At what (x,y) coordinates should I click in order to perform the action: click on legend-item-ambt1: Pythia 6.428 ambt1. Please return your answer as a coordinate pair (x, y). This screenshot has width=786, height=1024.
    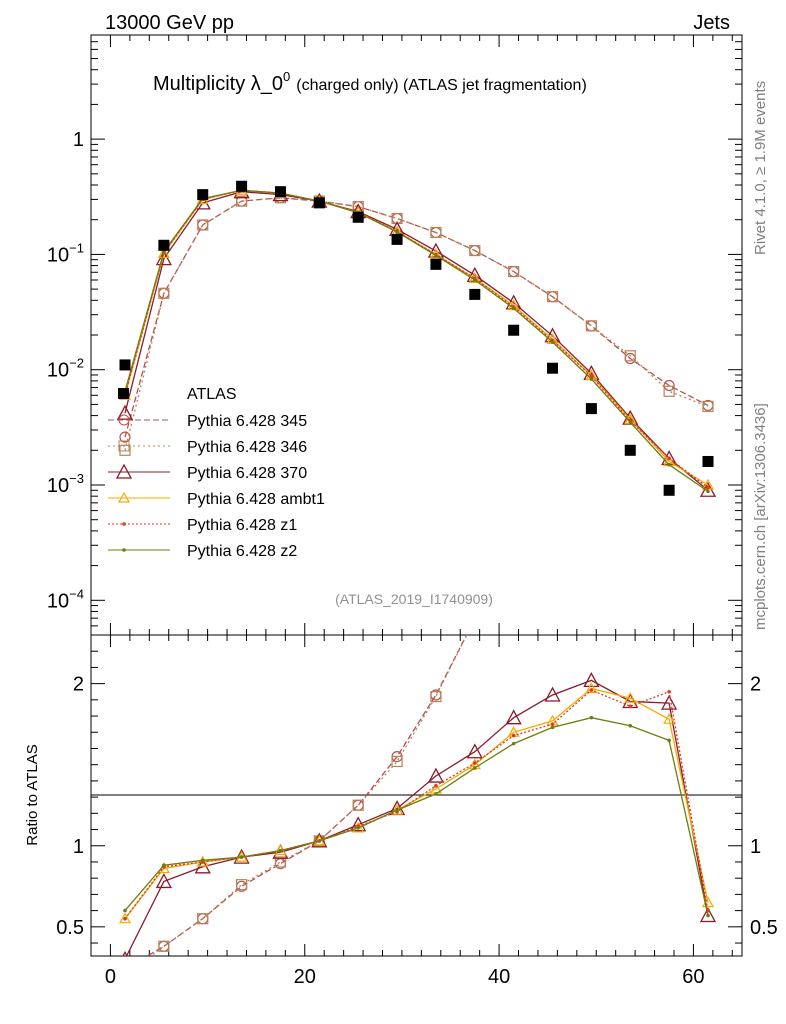
    Looking at the image, I should click on (216, 499).